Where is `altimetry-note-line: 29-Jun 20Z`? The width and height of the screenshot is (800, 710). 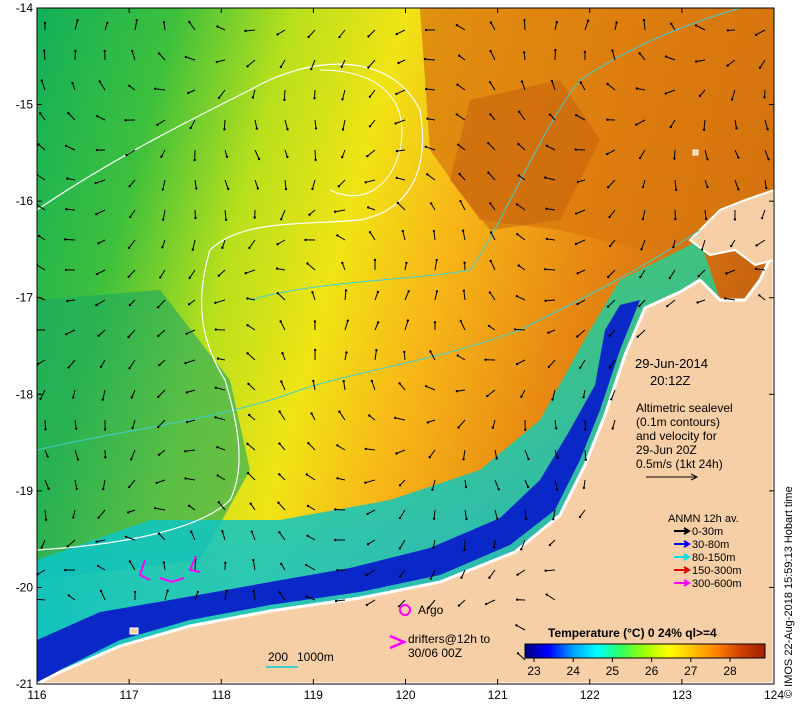 altimetry-note-line: 29-Jun 20Z is located at coordinates (666, 450).